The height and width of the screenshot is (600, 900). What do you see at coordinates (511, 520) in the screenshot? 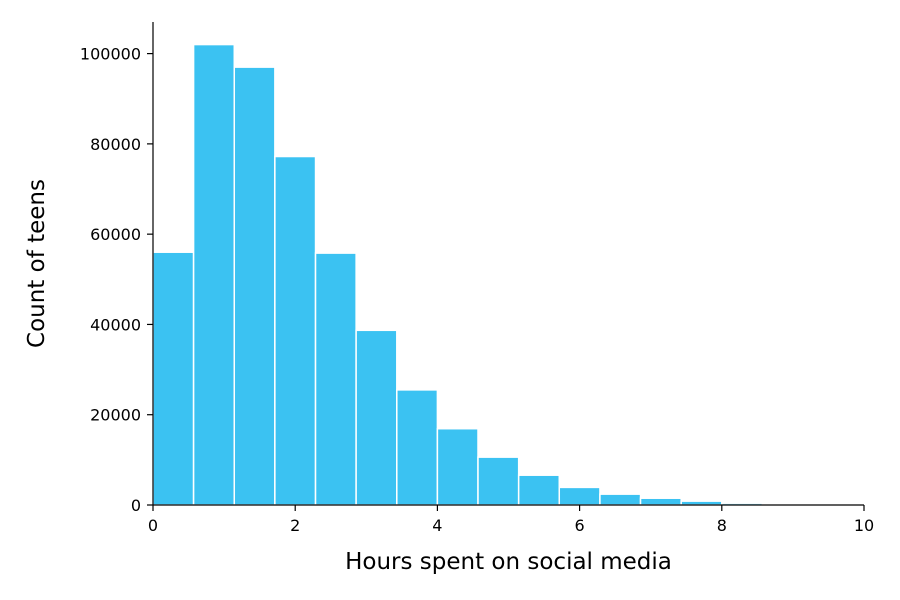
I see `x-axis-ticks: 0 2 4 6 8 10` at bounding box center [511, 520].